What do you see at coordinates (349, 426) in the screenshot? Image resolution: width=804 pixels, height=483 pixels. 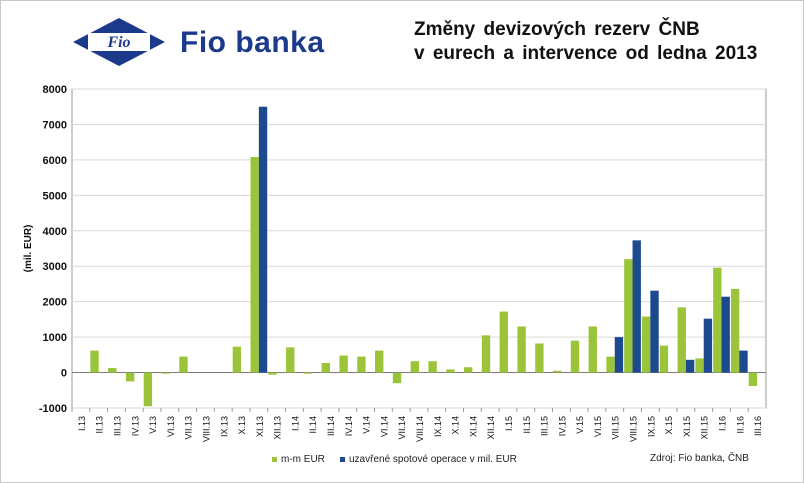 I see `x-tick-label: IV.14` at bounding box center [349, 426].